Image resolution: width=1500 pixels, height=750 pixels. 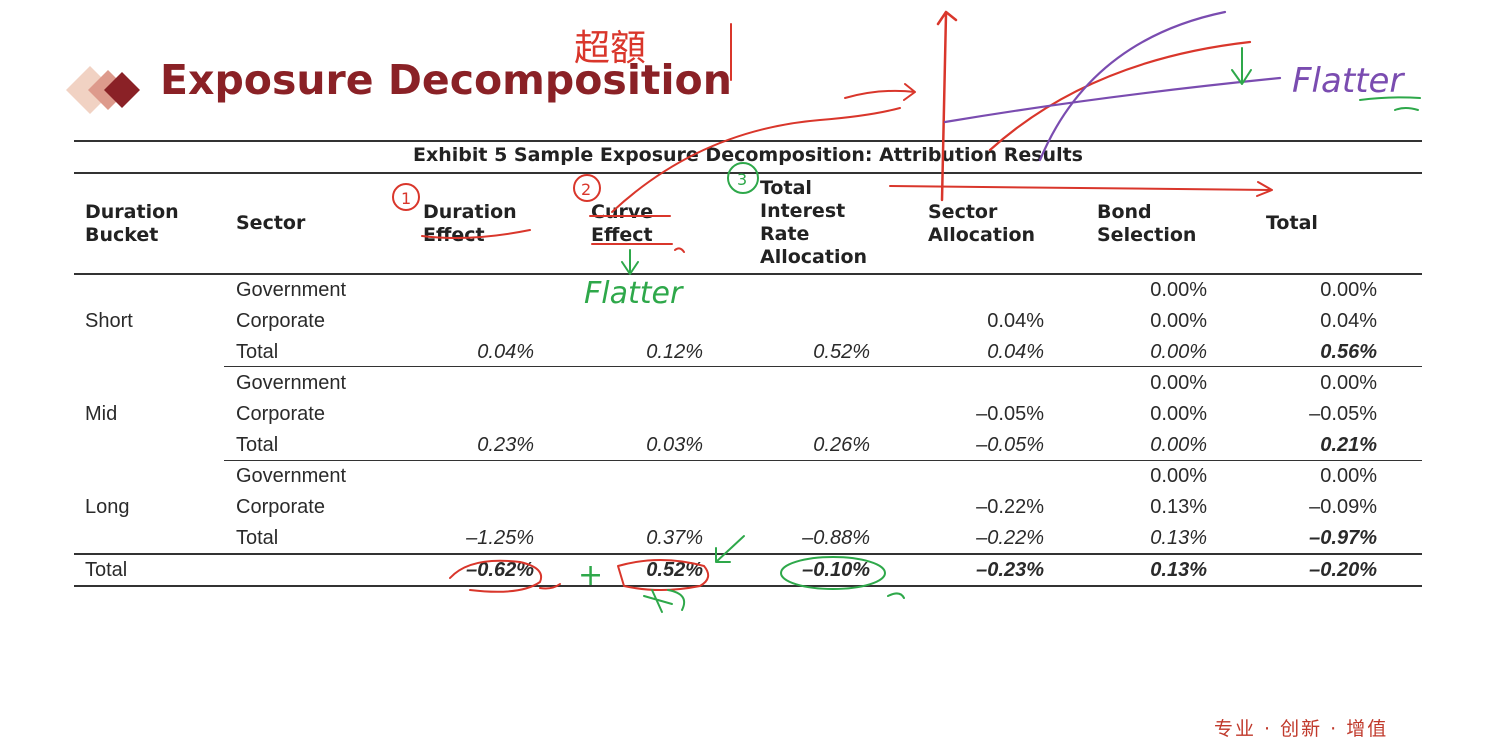 What do you see at coordinates (1112, 100) in the screenshot?
I see `purple-flat-curve` at bounding box center [1112, 100].